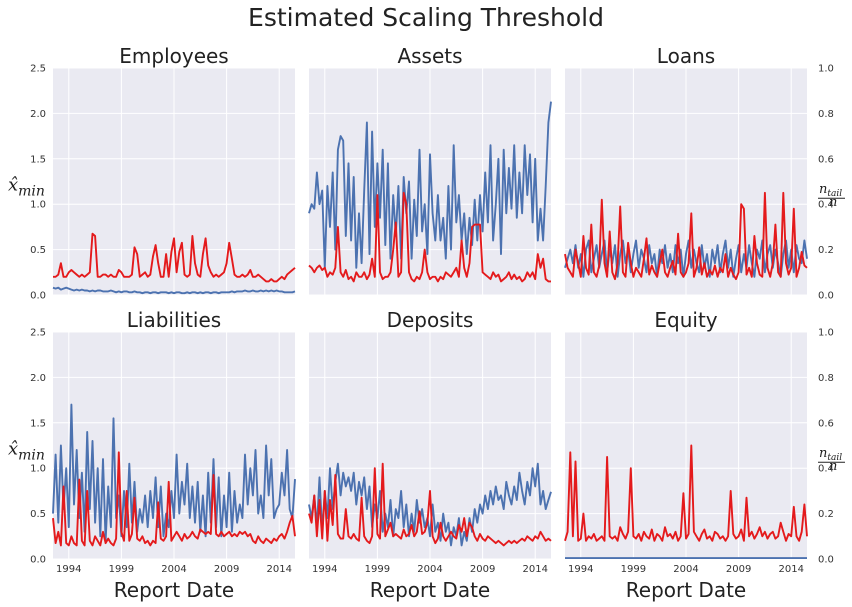 This screenshot has width=852, height=607. I want to click on panel-assets: Assets, so click(430, 170).